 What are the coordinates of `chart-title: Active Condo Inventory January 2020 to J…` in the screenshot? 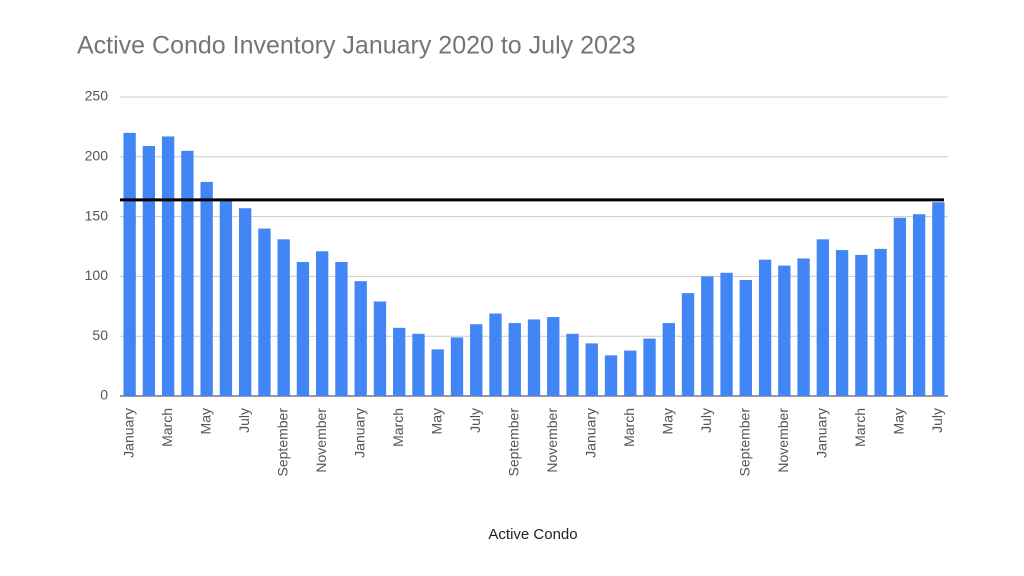 It's located at (356, 46).